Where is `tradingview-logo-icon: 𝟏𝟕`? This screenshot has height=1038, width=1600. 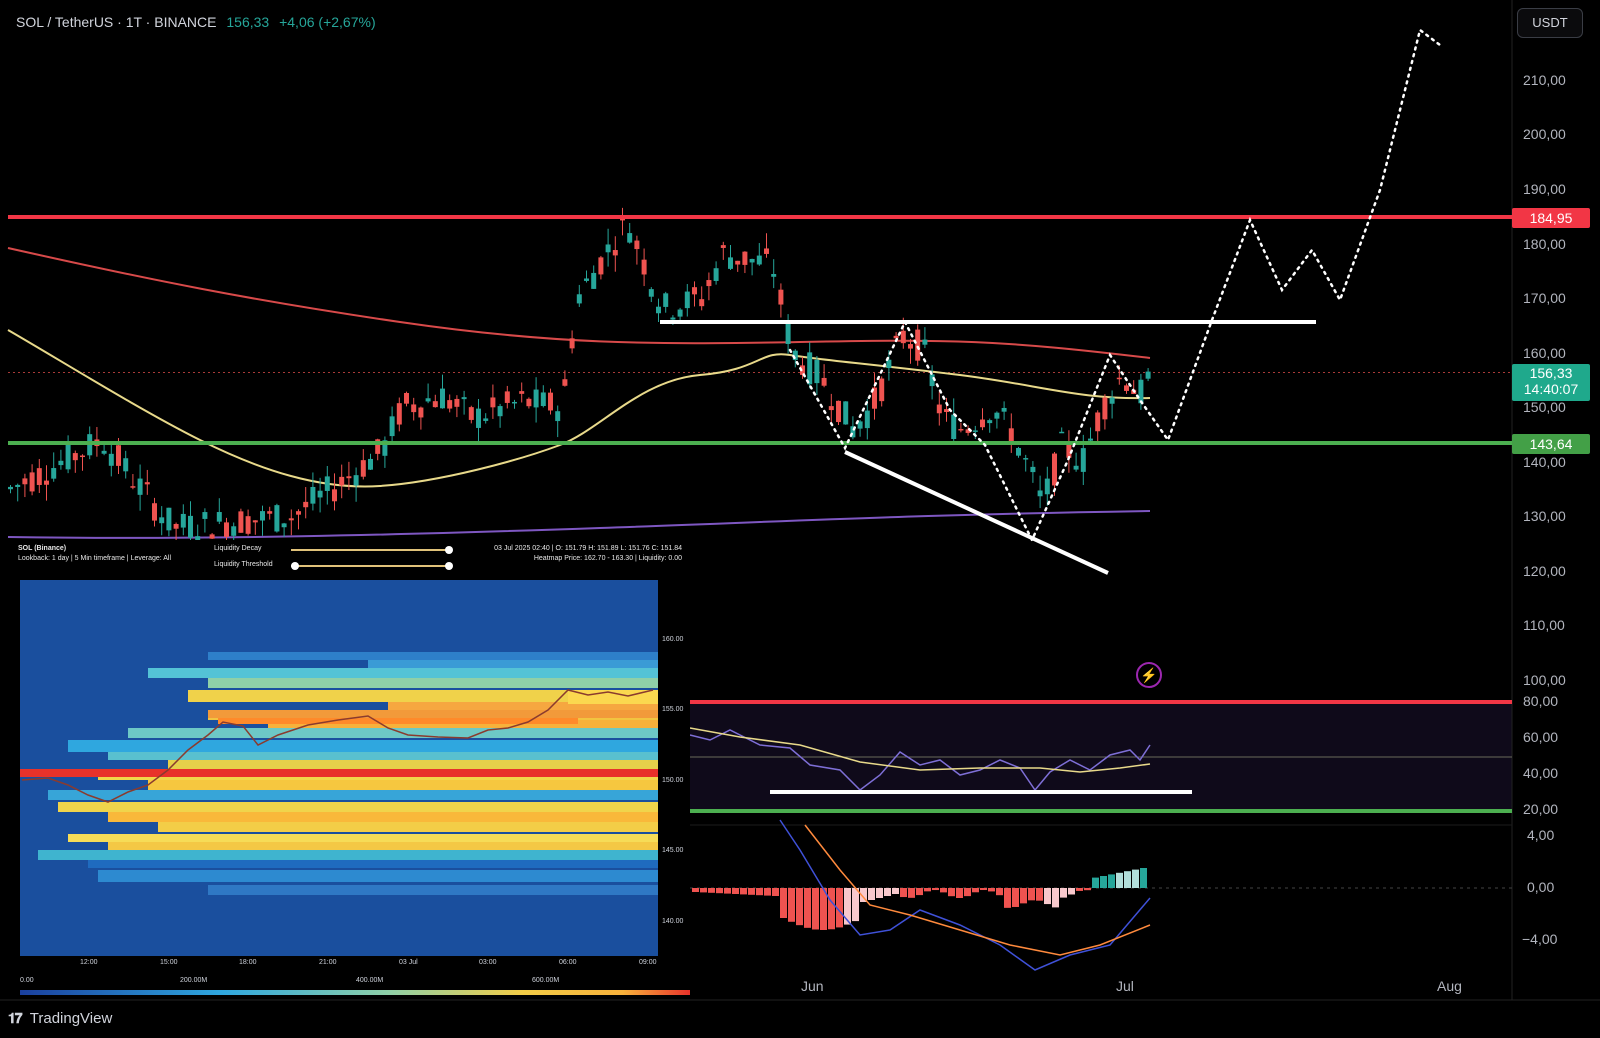
tradingview-logo-icon: 𝟏𝟕 is located at coordinates (15, 1018).